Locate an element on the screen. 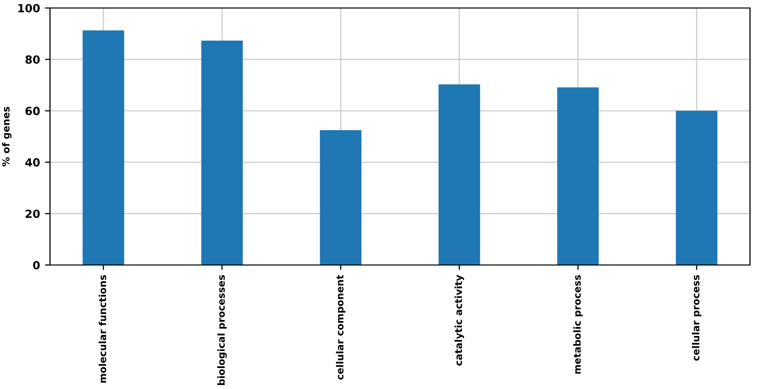 This screenshot has height=389, width=758. x-tick-label: cellular component is located at coordinates (341, 327).